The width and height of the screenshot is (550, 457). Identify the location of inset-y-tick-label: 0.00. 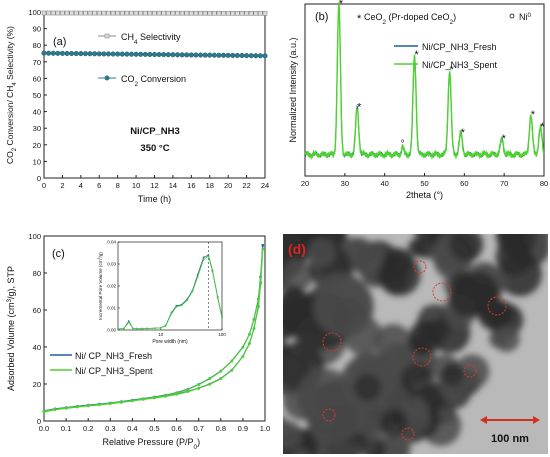
(111, 330).